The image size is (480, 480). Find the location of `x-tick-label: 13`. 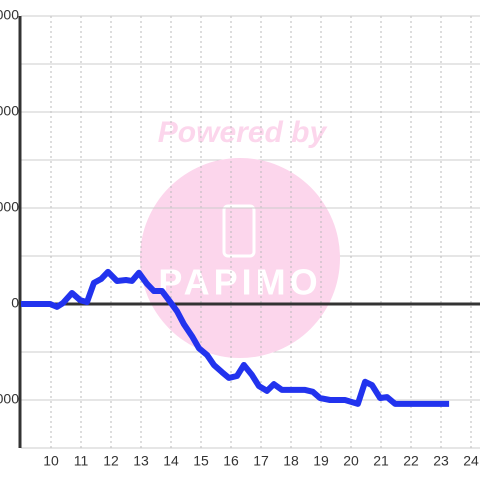

x-tick-label: 13 is located at coordinates (141, 461).